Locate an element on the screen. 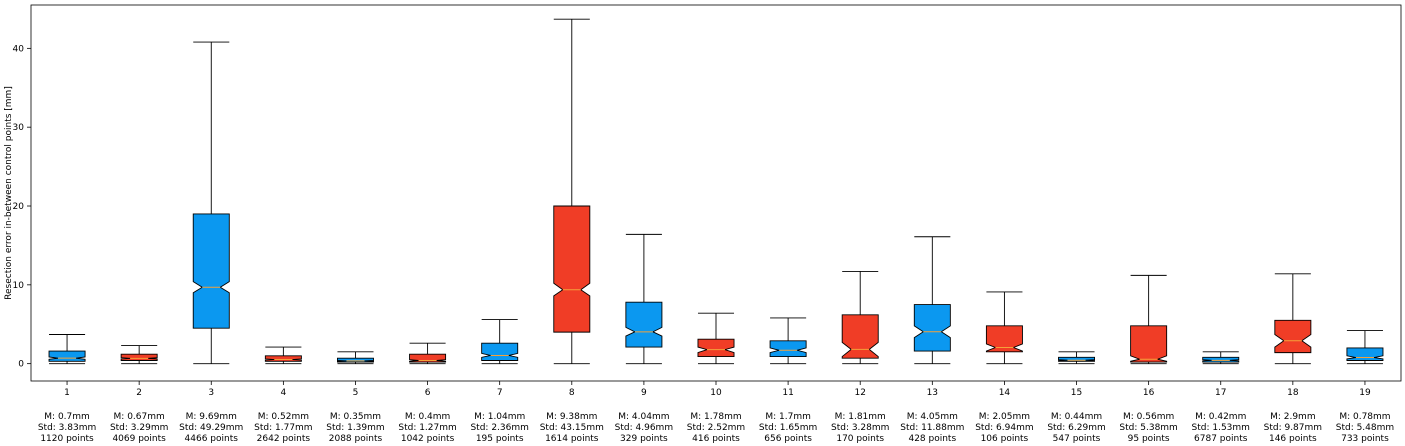 This screenshot has height=446, width=1405. stat-mean: M: 0.35mm is located at coordinates (355, 417).